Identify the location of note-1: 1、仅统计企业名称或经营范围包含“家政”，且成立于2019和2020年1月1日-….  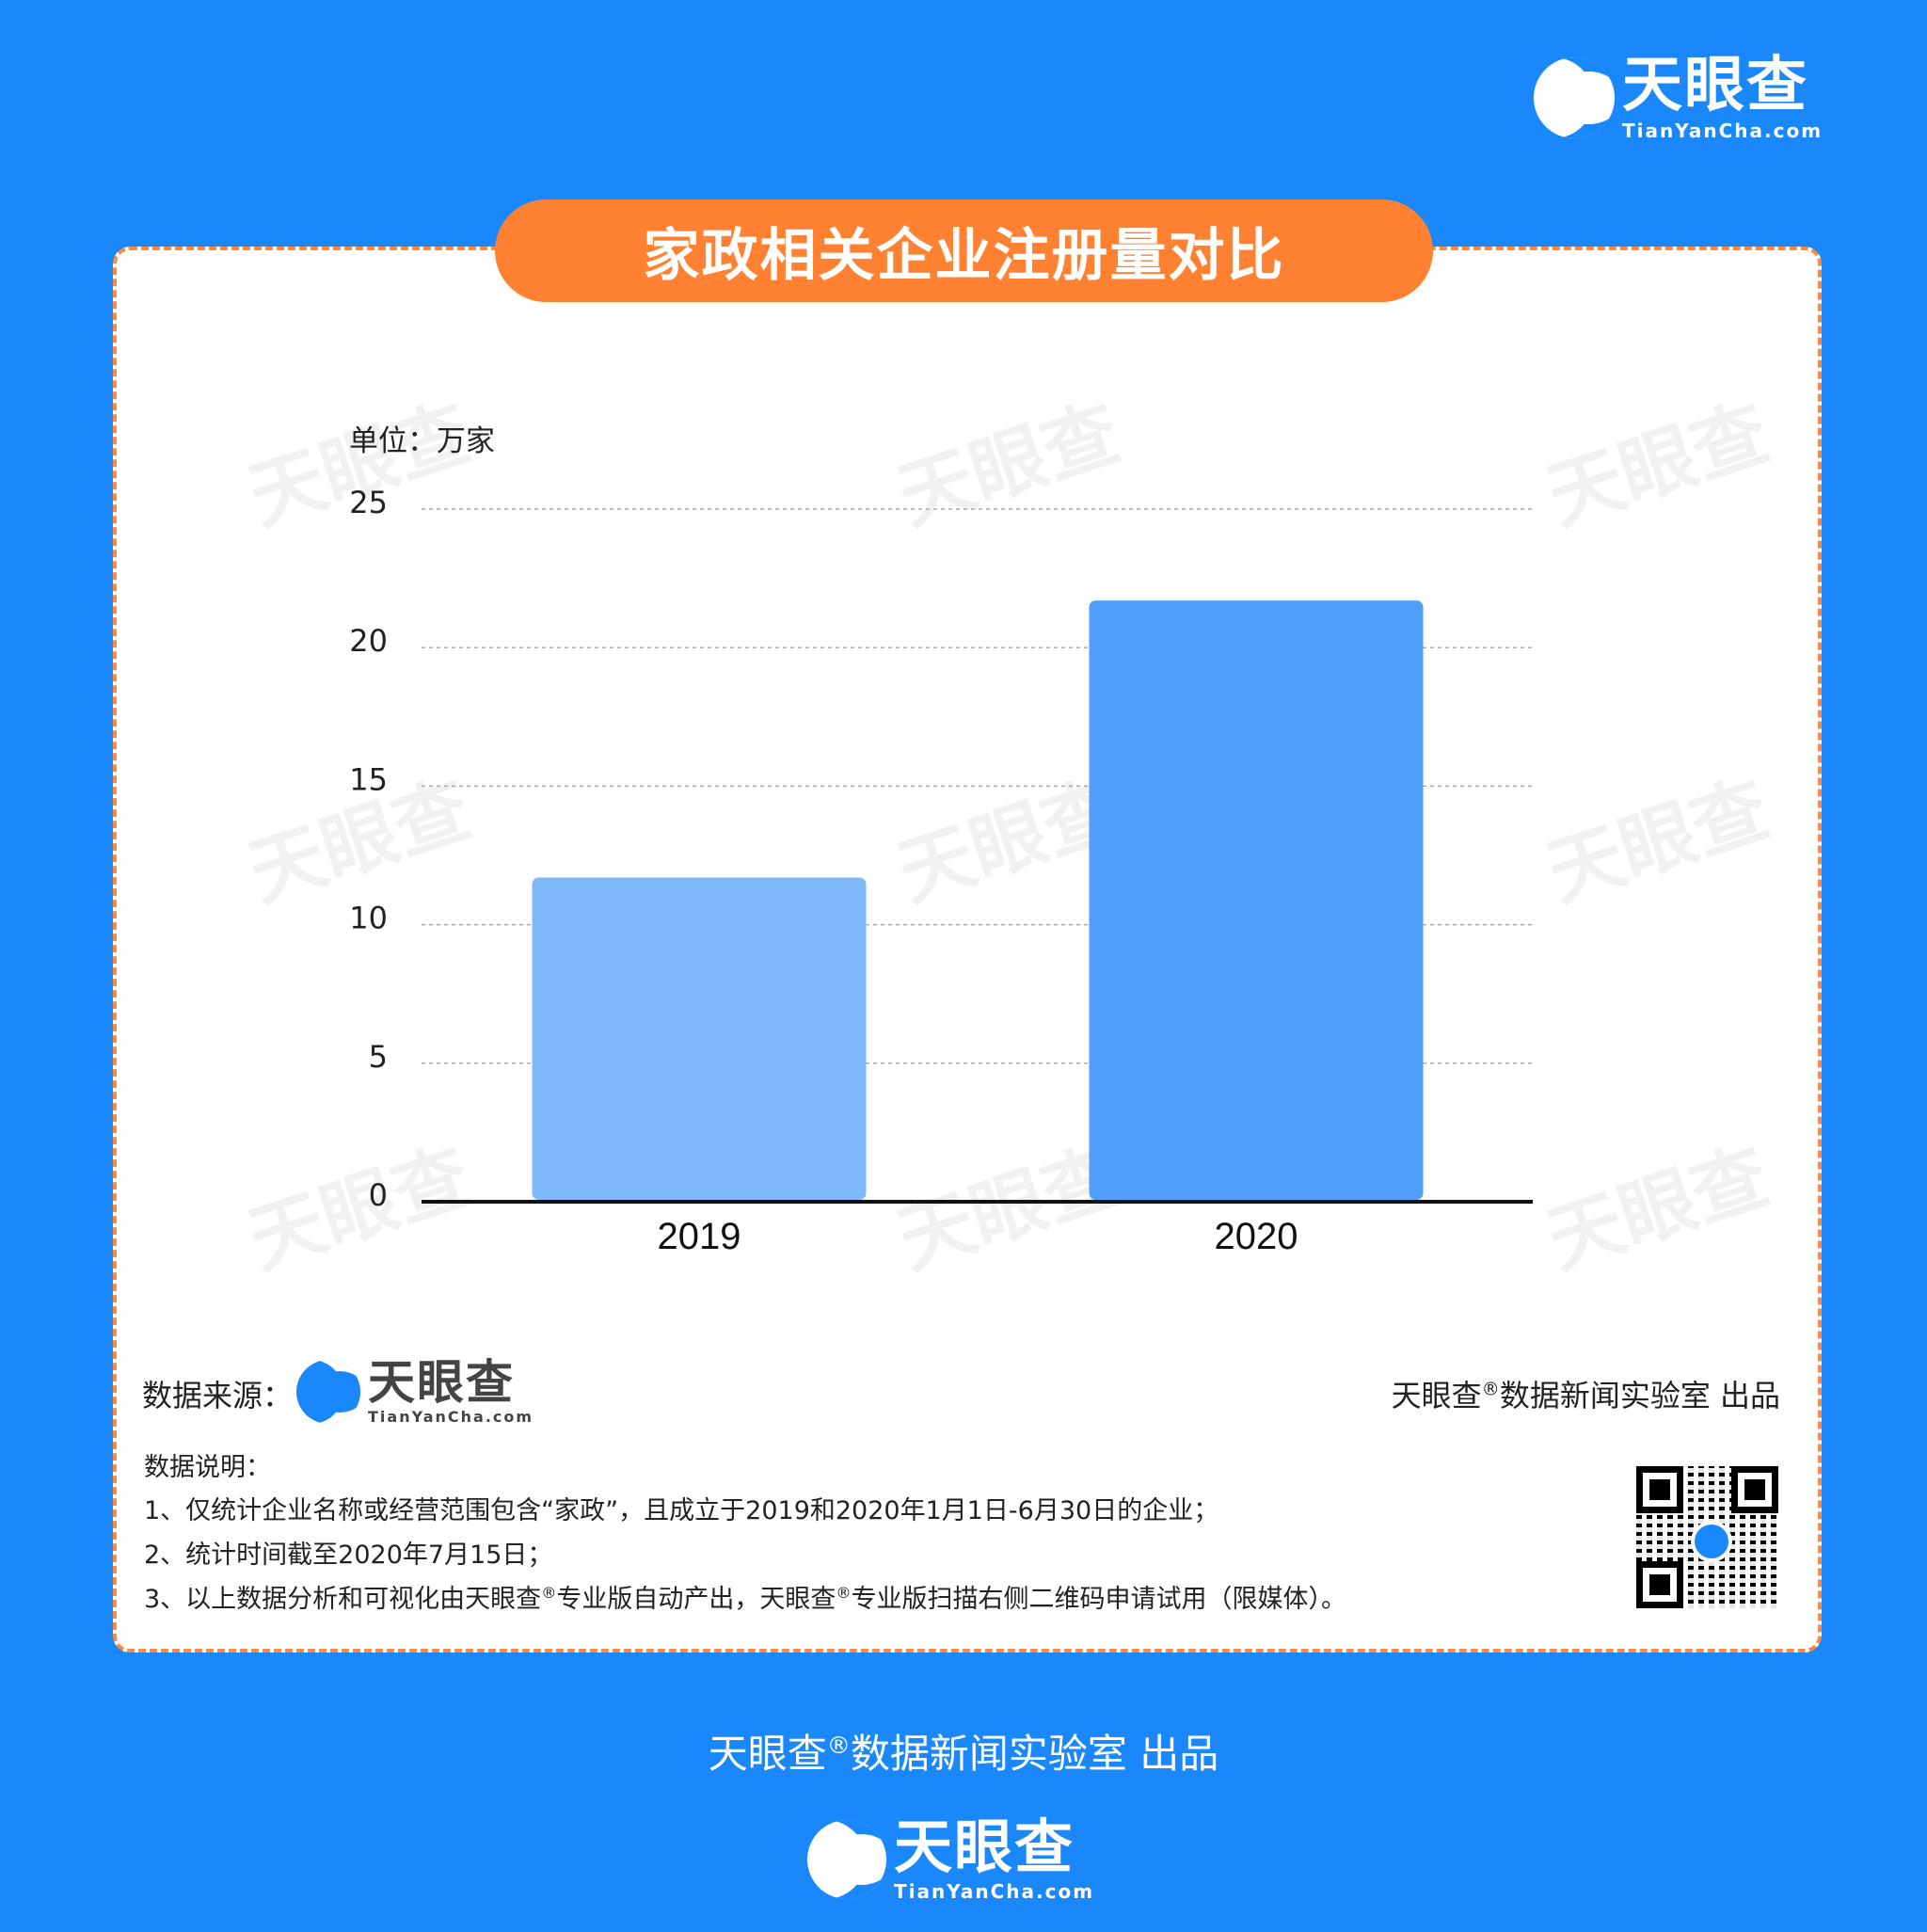
(681, 1510).